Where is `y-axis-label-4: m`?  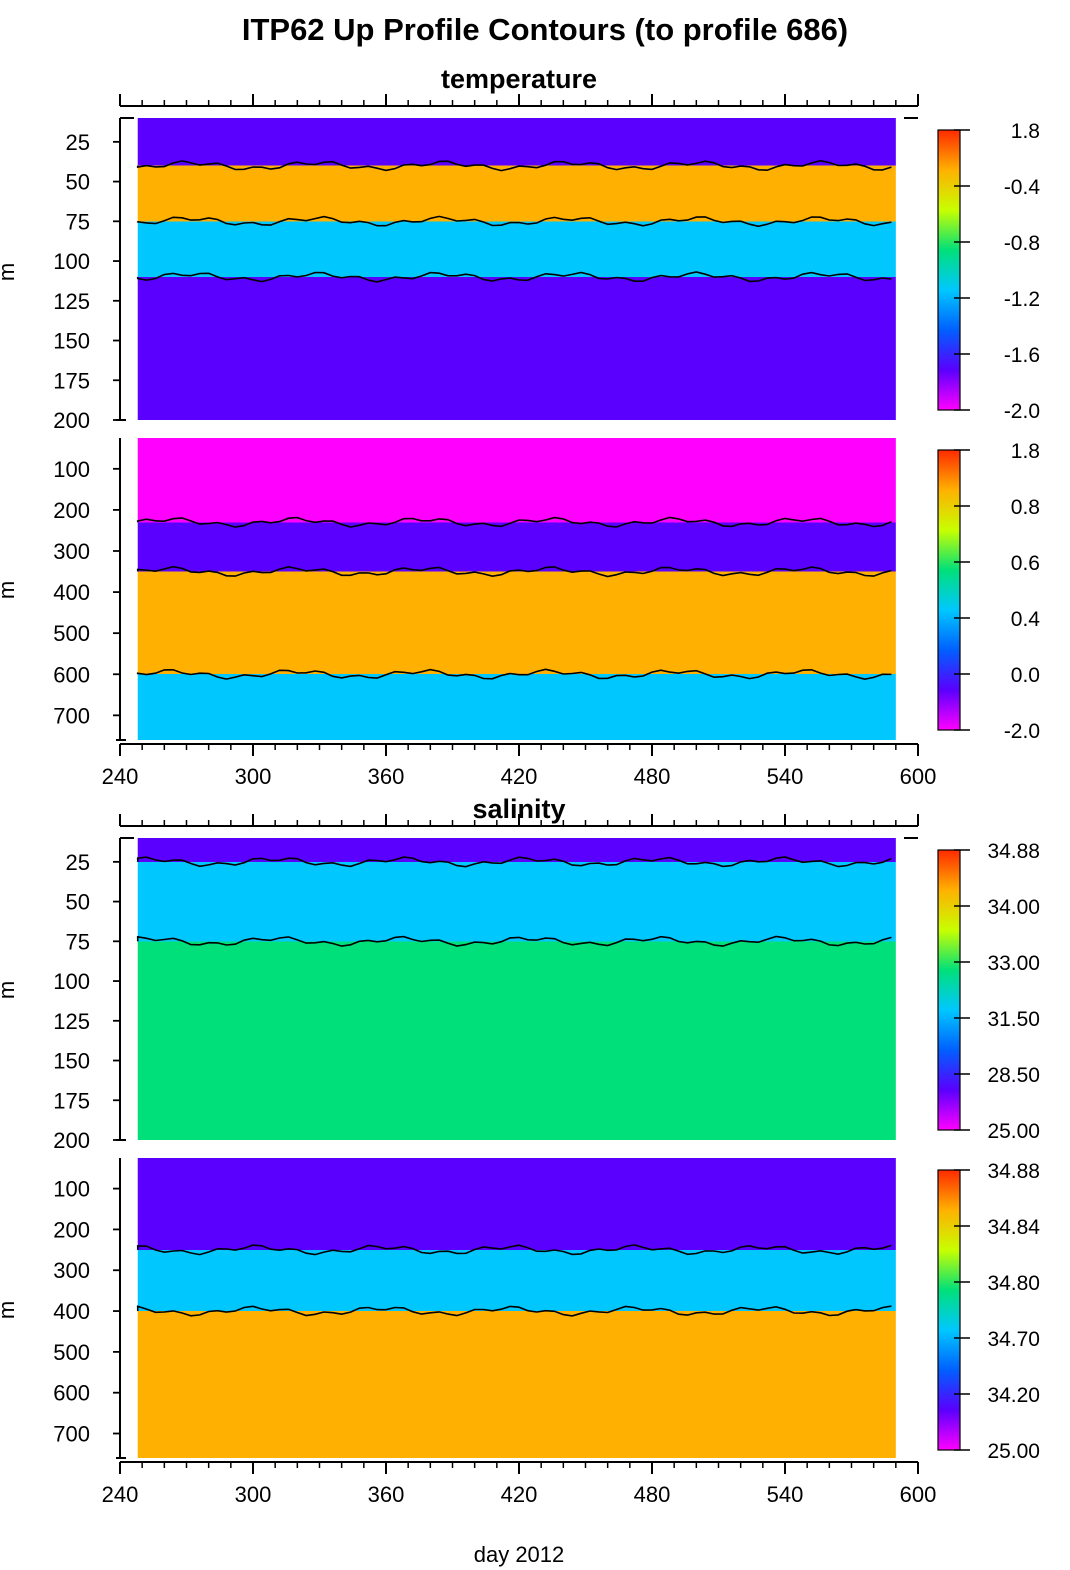 y-axis-label-4: m is located at coordinates (9, 1310).